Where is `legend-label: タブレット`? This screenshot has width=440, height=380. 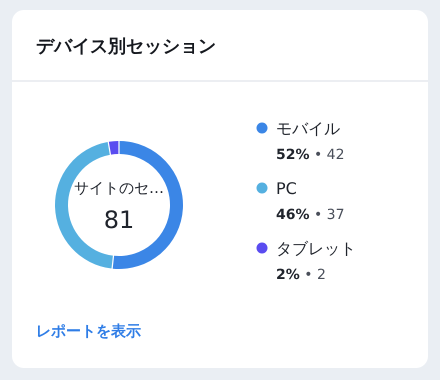
legend-label: タブレット is located at coordinates (316, 248).